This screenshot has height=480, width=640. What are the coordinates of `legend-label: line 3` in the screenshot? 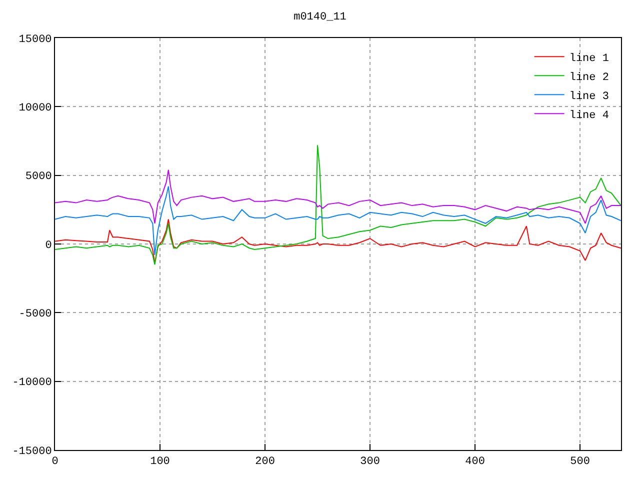 It's located at (589, 96).